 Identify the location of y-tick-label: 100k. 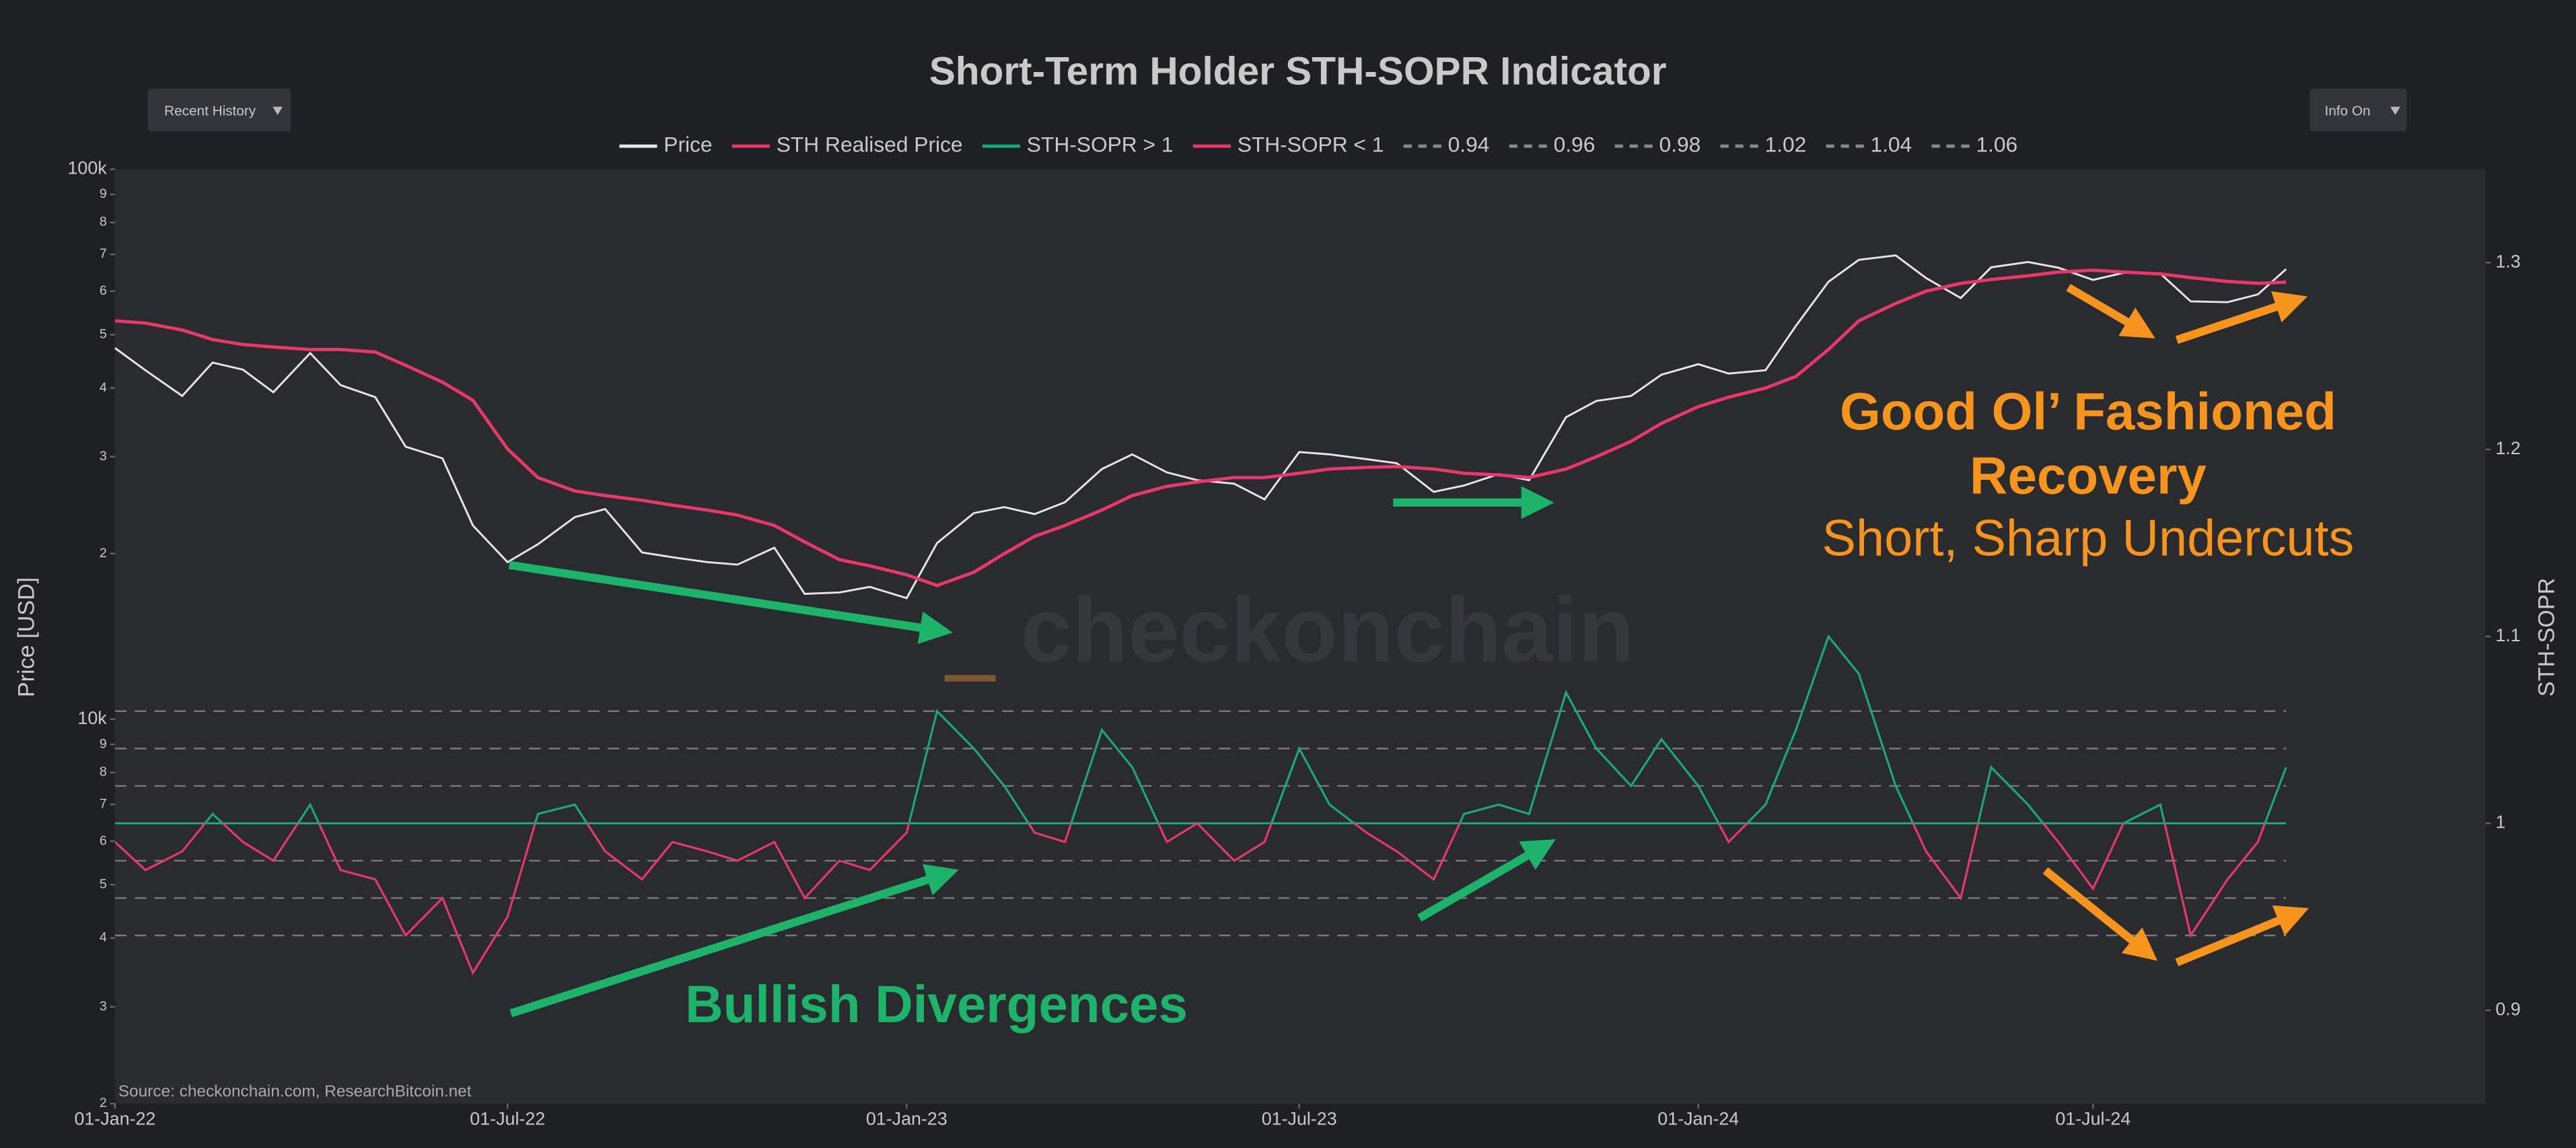
(87, 167).